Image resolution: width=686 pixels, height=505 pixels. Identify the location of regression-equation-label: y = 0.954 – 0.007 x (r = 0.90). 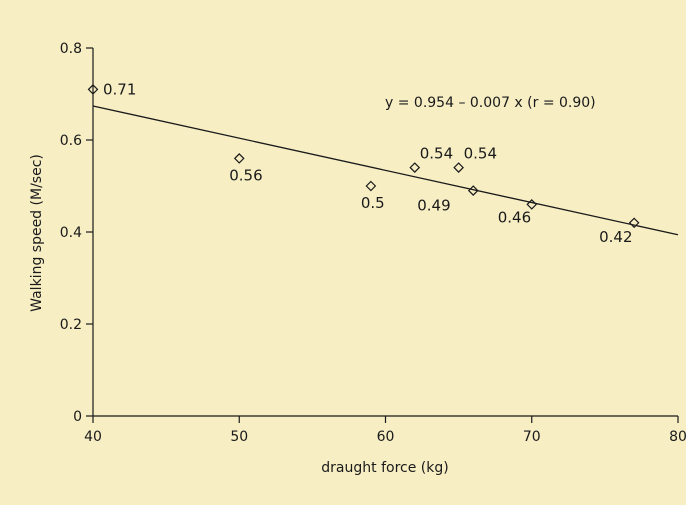
(490, 103).